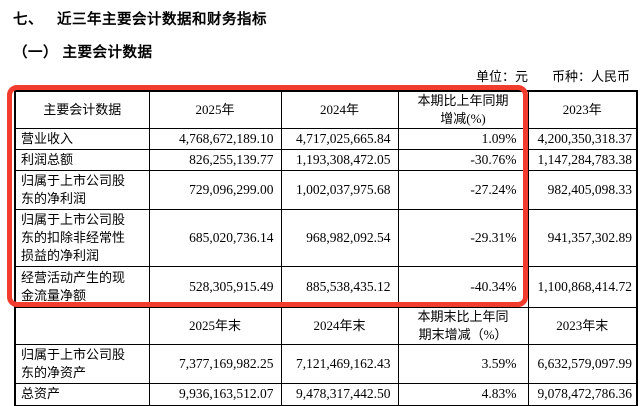 The height and width of the screenshot is (406, 640). I want to click on value-change: -30.76%, so click(463, 160).